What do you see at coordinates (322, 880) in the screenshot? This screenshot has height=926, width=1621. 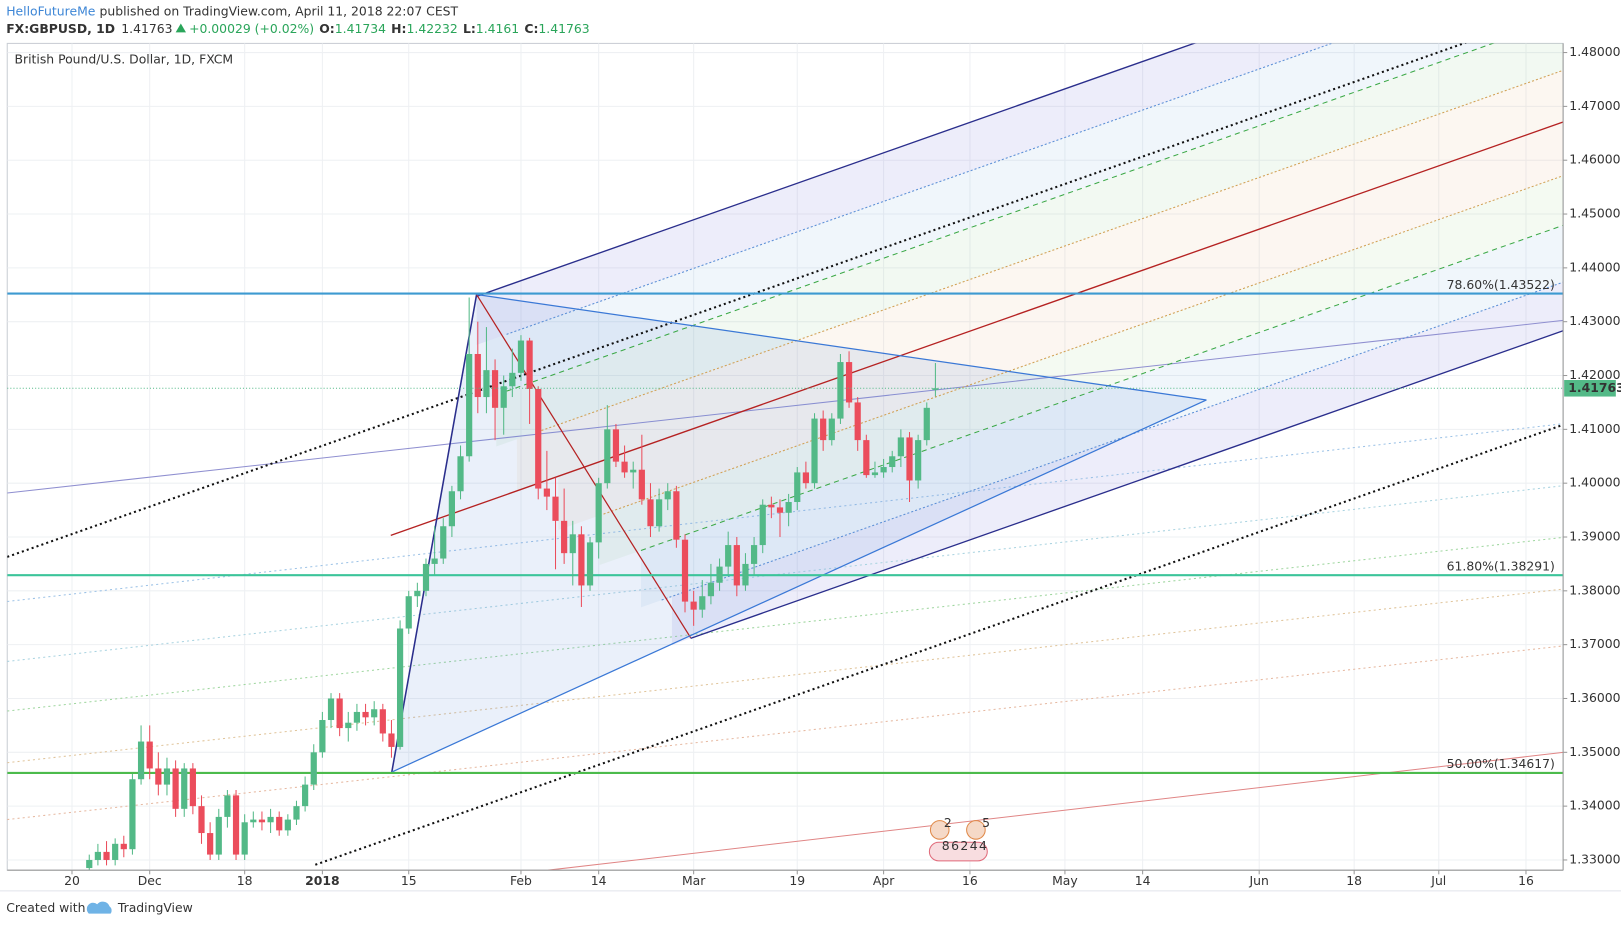 I see `x-tick-label: 2018` at bounding box center [322, 880].